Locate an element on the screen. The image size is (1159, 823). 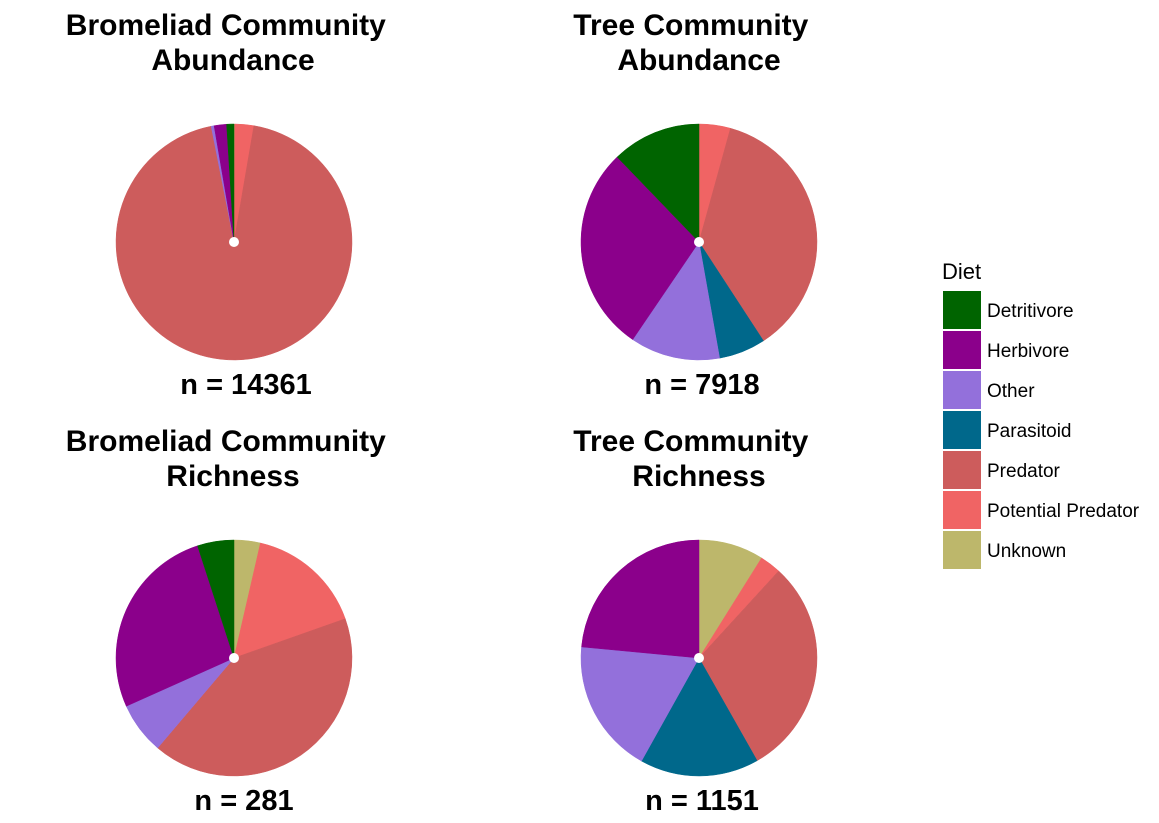
pie-tree-richness is located at coordinates (699, 658).